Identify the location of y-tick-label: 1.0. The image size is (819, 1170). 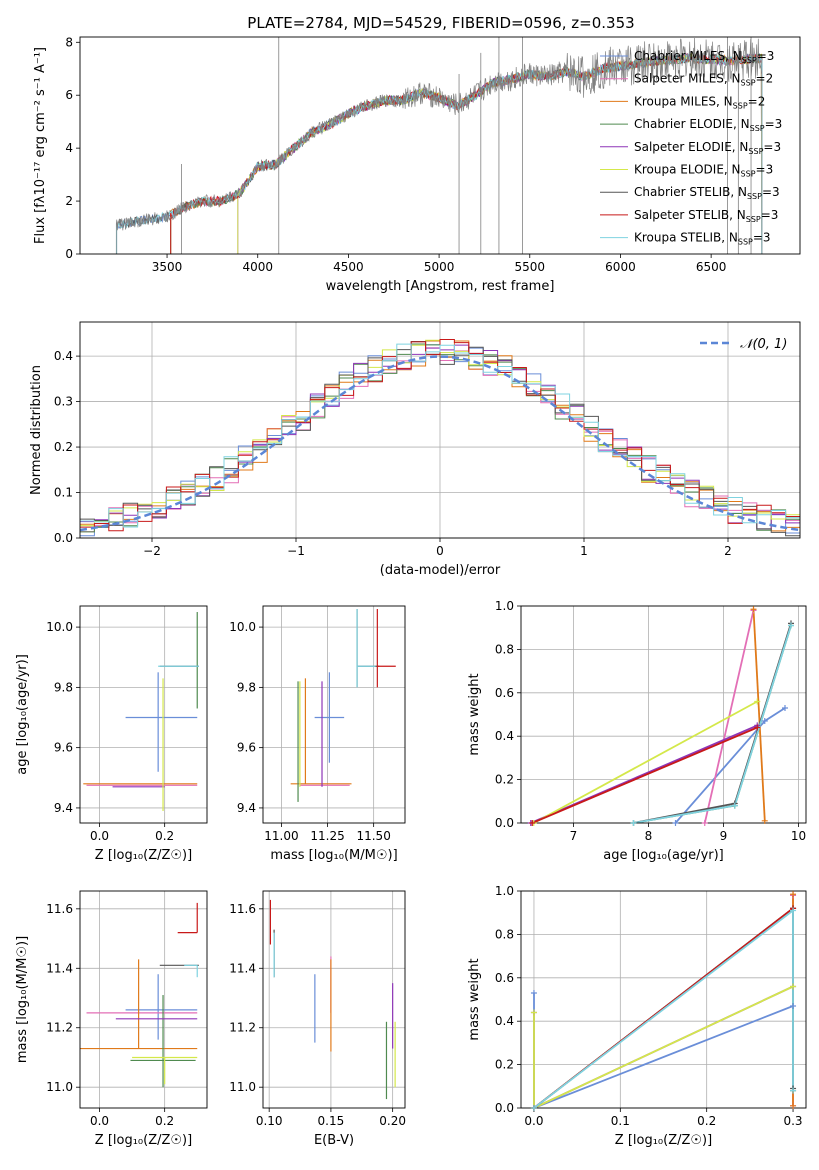
(504, 891).